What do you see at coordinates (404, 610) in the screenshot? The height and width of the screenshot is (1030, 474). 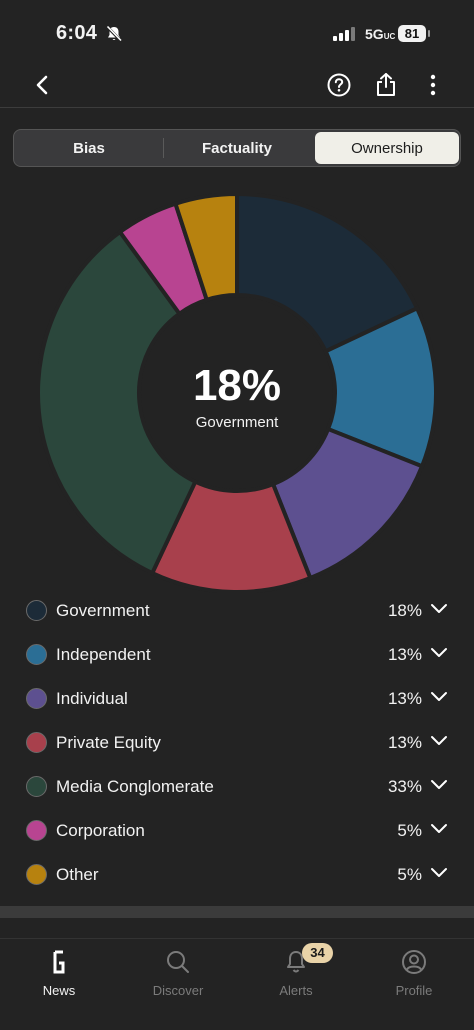 I see `legend-percentage: 18%` at bounding box center [404, 610].